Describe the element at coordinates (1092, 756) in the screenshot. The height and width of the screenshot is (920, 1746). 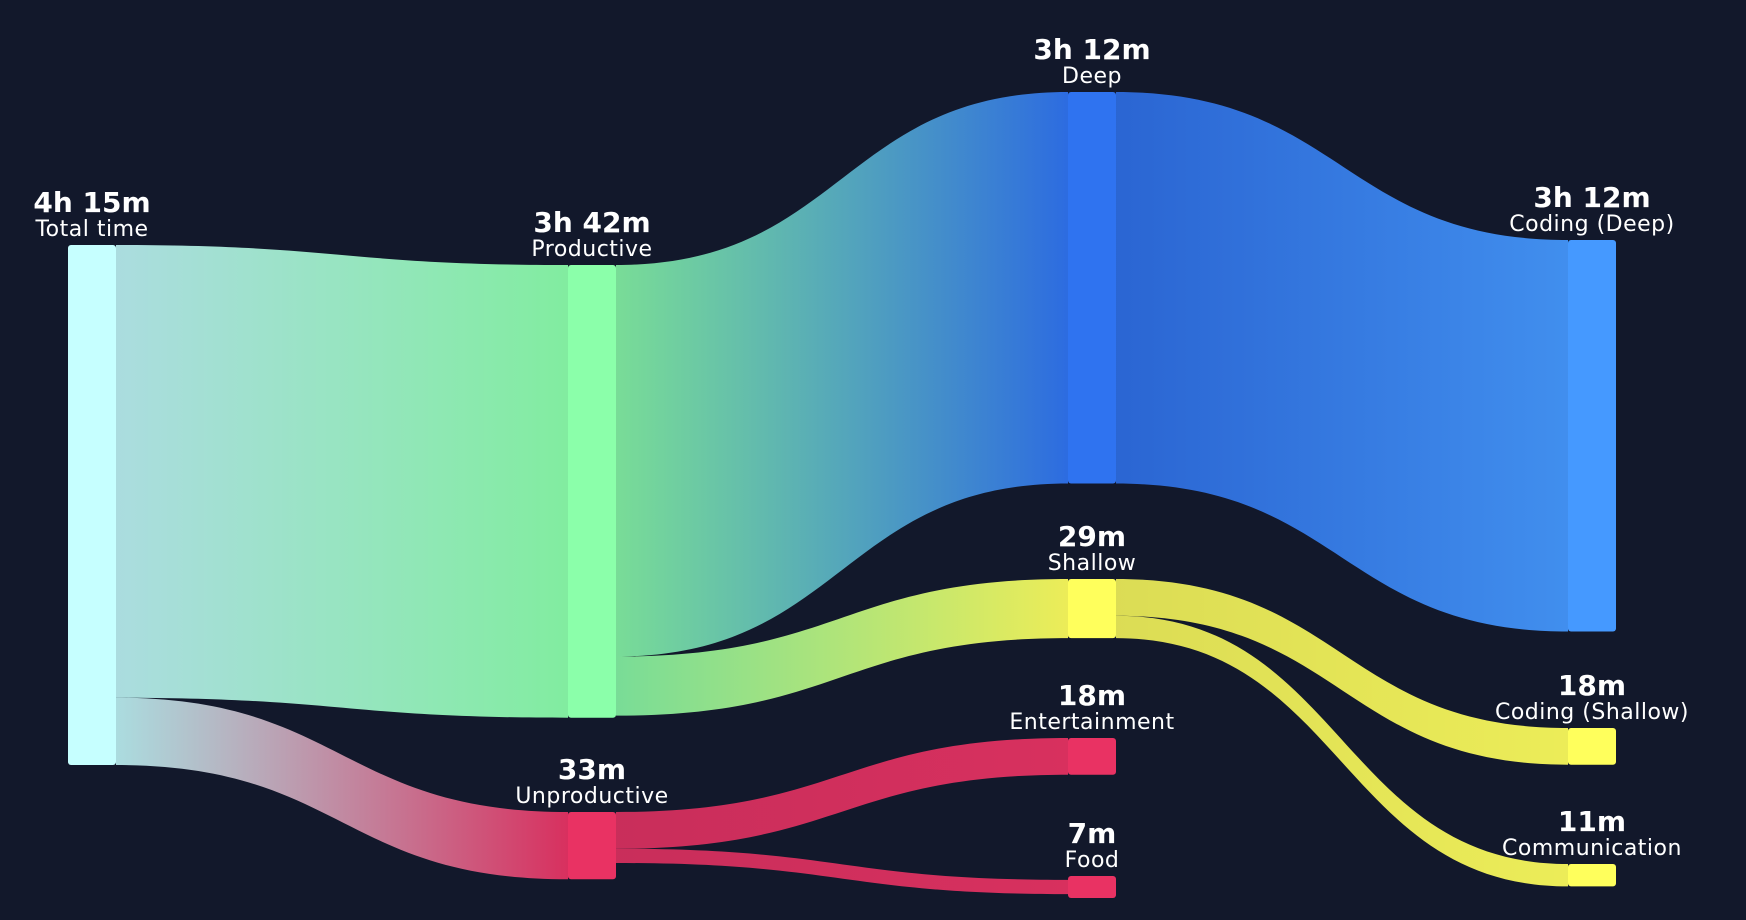
I see `node-entertainment` at that location.